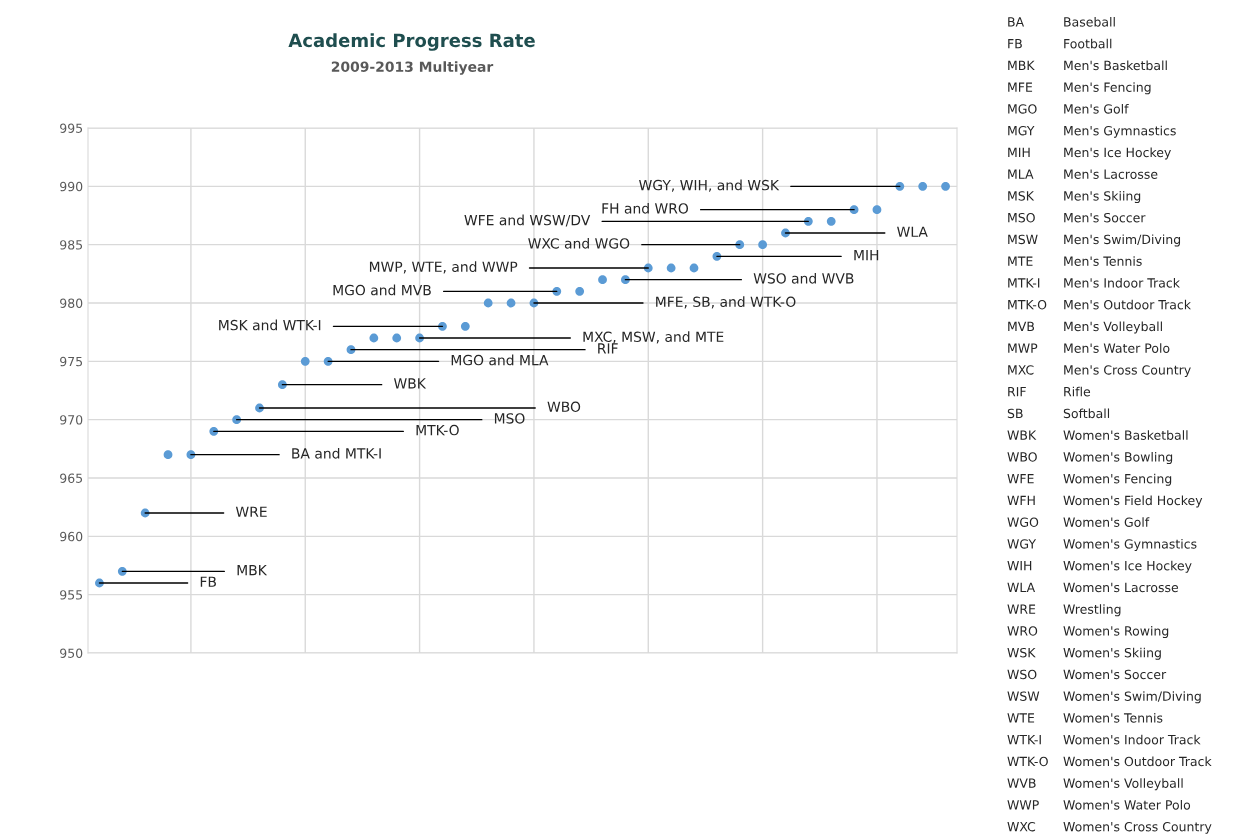 Image resolution: width=1246 pixels, height=835 pixels. Describe the element at coordinates (1105, 217) in the screenshot. I see `text: Men's Soccer` at that location.